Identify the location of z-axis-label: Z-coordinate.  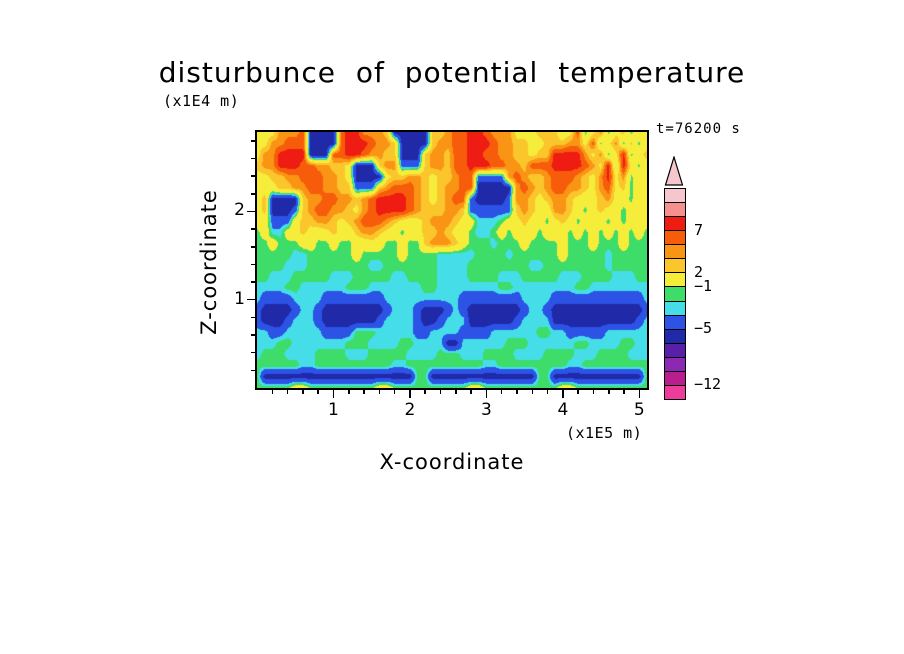
(209, 262).